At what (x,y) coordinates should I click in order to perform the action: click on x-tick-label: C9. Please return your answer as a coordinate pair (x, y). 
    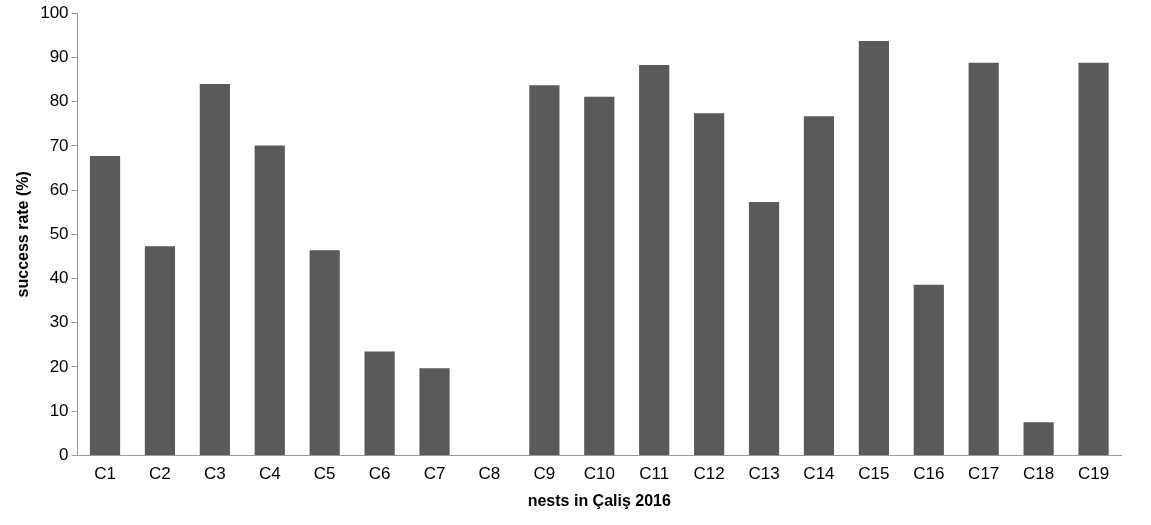
    Looking at the image, I should click on (544, 474).